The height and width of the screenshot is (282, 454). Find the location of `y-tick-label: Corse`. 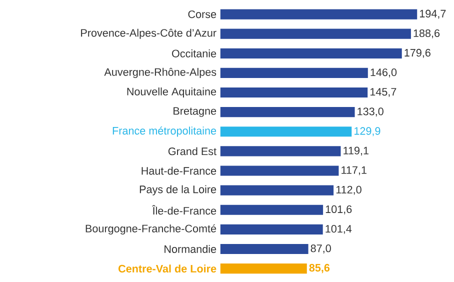

y-tick-label: Corse is located at coordinates (202, 14).